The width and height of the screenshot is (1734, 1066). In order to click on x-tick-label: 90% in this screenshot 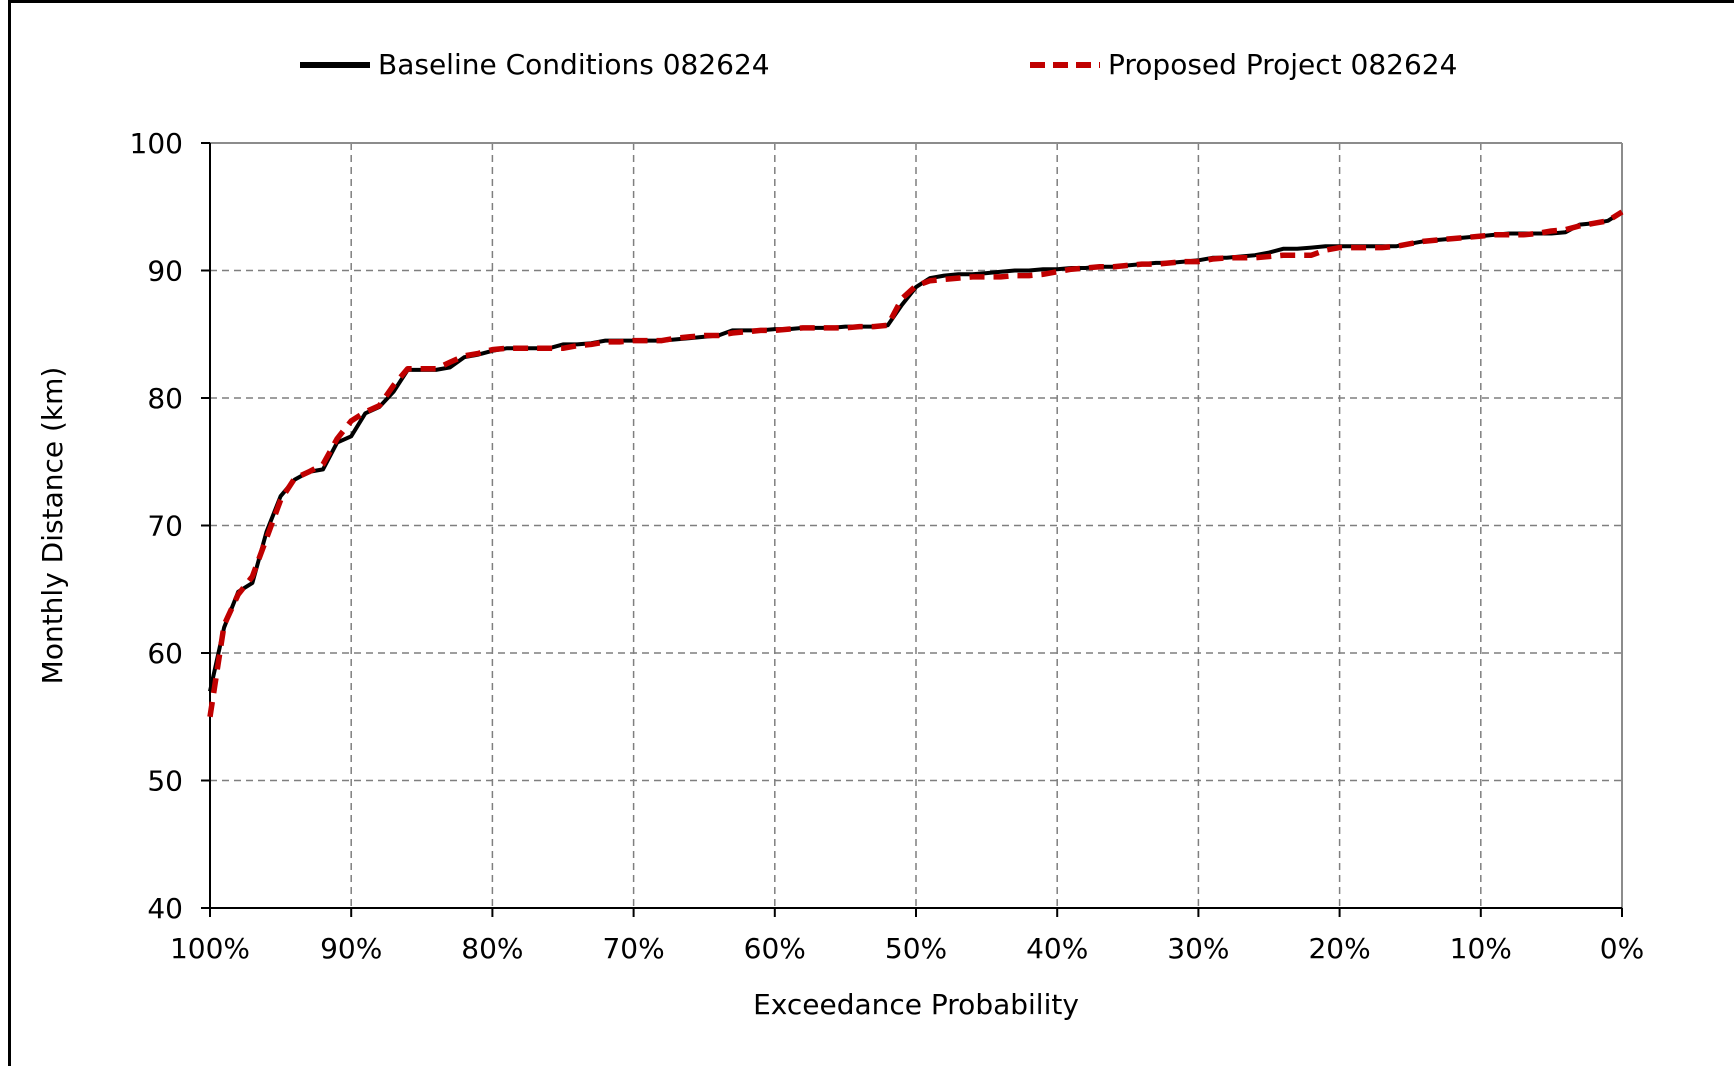, I will do `click(351, 948)`.